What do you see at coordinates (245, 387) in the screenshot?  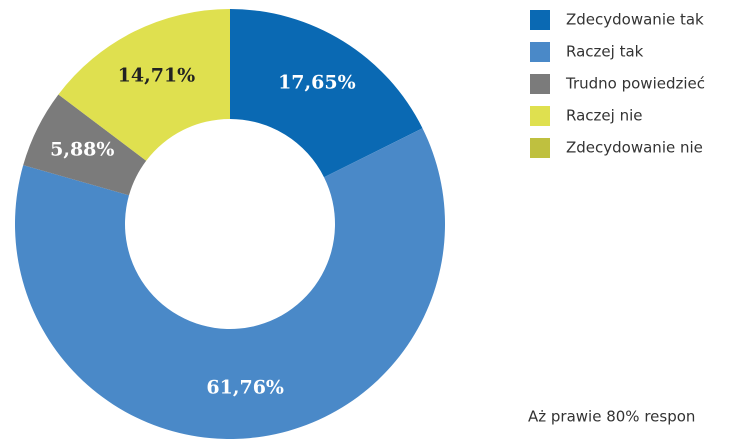 I see `slice-label: 61,76%` at bounding box center [245, 387].